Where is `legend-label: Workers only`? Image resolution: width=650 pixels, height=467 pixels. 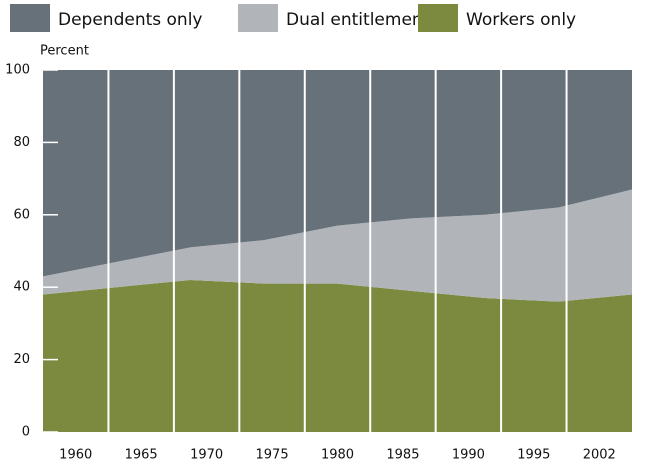
legend-label: Workers only is located at coordinates (521, 20).